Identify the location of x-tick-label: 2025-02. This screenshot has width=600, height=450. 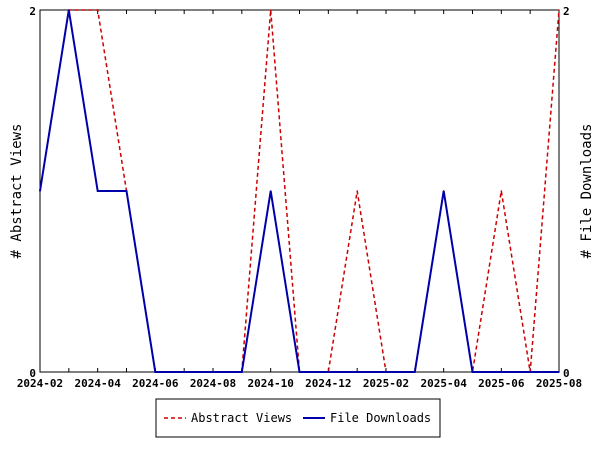
(386, 383).